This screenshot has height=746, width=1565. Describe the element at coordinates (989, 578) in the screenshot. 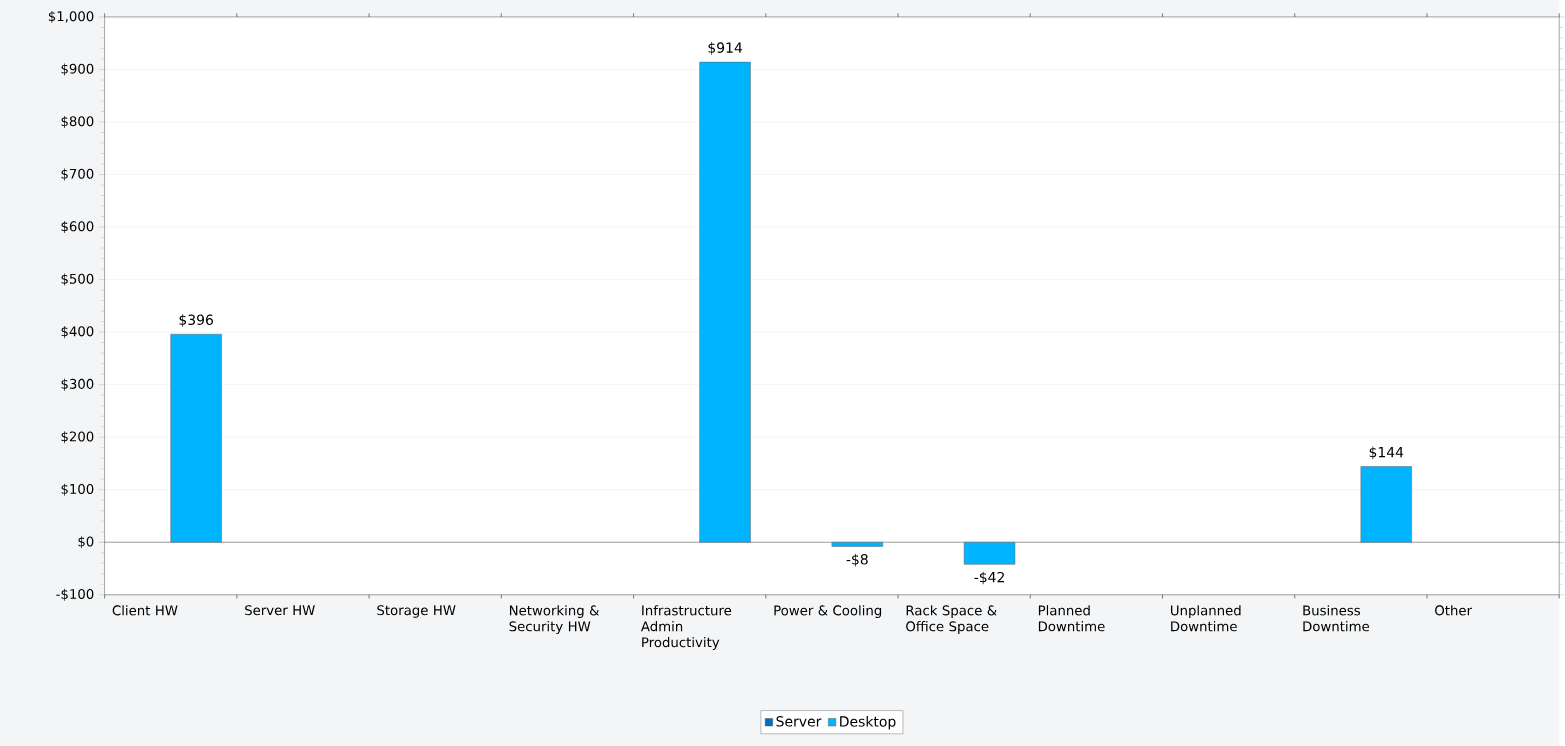

I see `data-label: -$42` at that location.